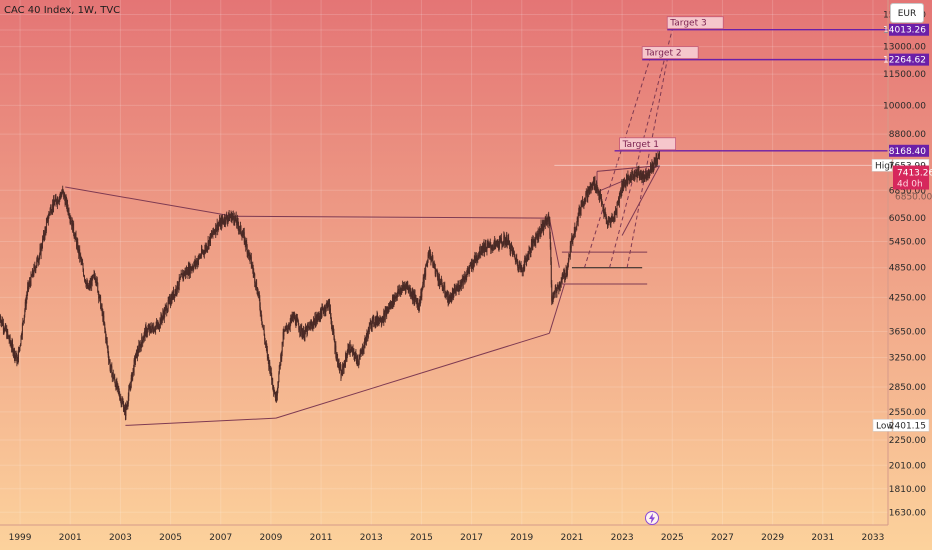 Image resolution: width=932 pixels, height=550 pixels. What do you see at coordinates (910, 185) in the screenshot?
I see `bar-countdown: 4d 0h` at bounding box center [910, 185].